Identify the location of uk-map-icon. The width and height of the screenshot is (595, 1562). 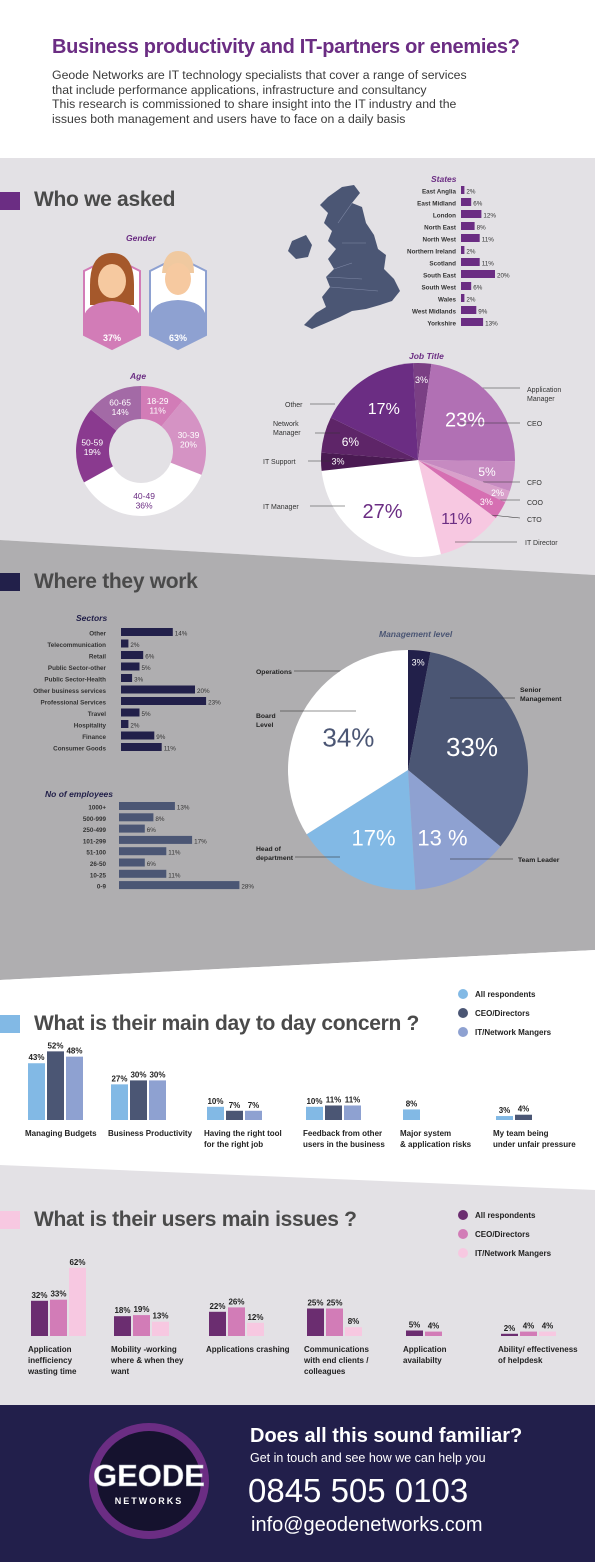
(344, 257).